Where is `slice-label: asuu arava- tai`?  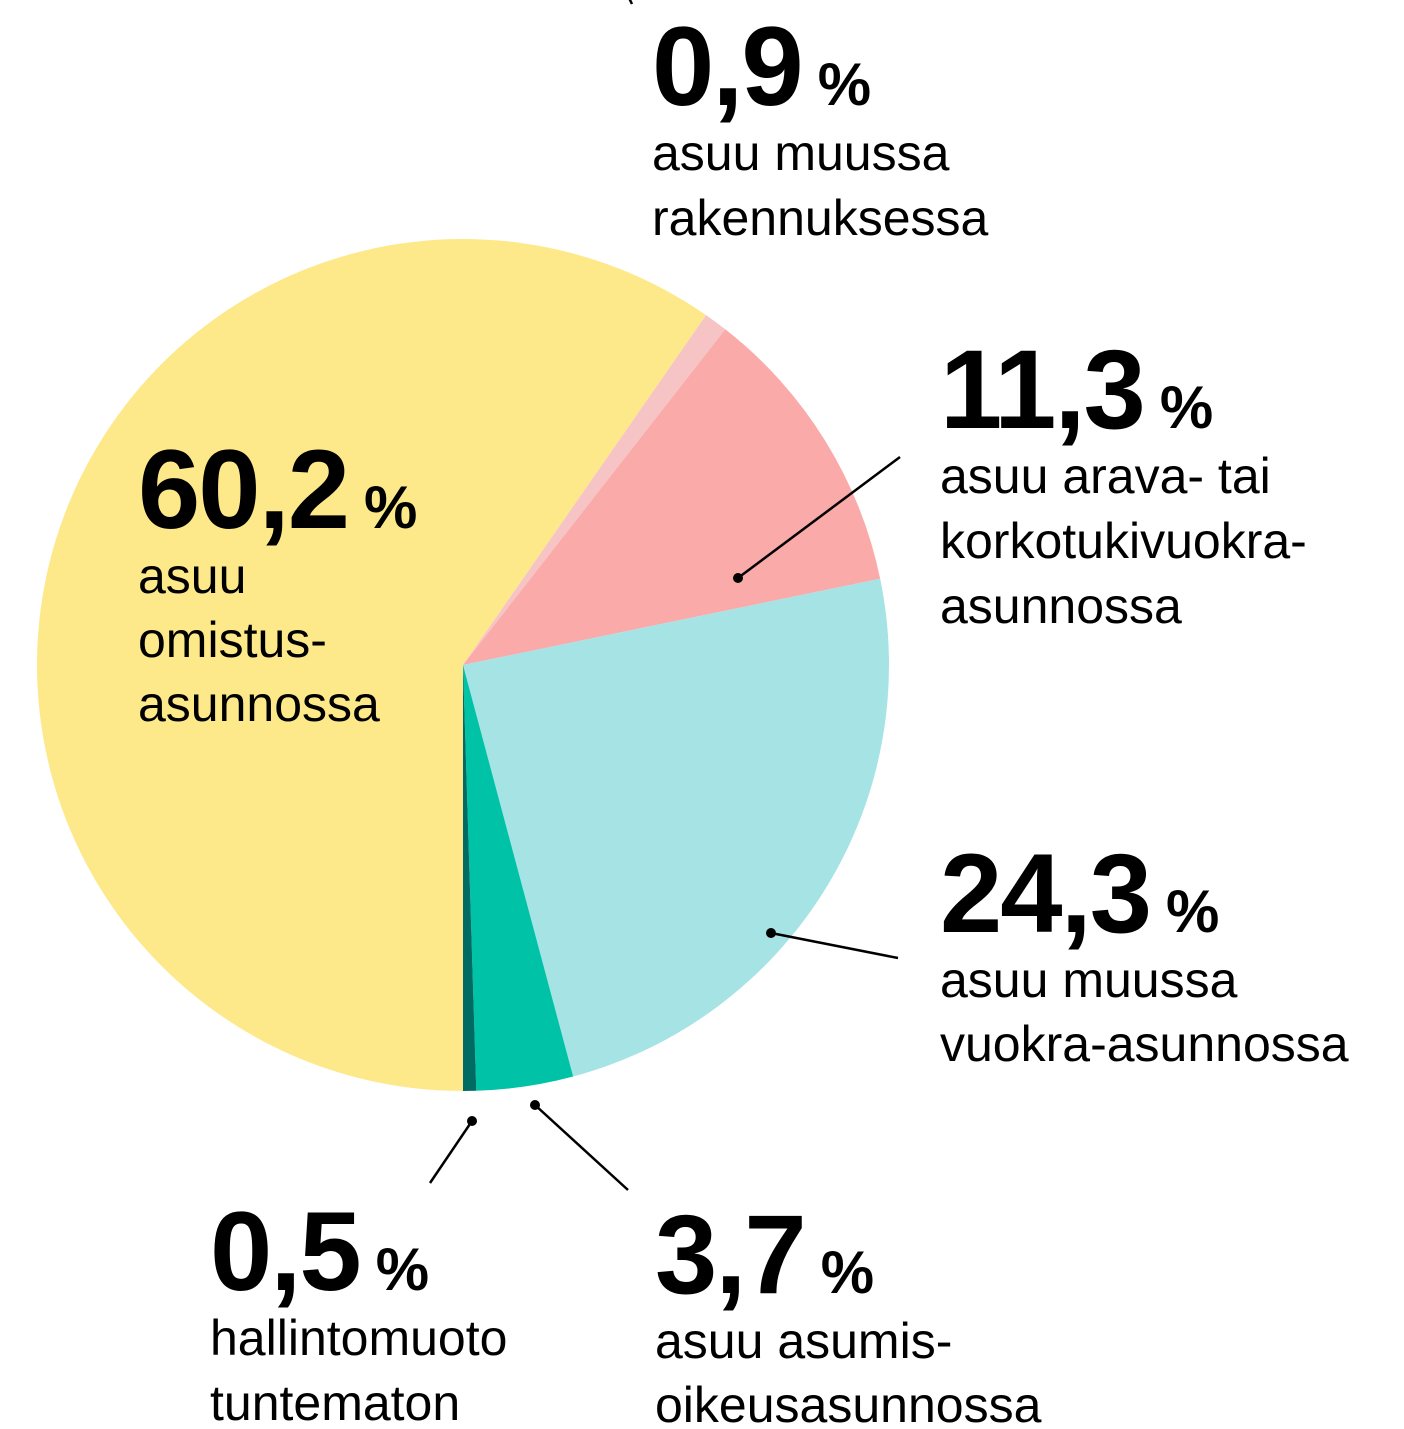 slice-label: asuu arava- tai is located at coordinates (1105, 476).